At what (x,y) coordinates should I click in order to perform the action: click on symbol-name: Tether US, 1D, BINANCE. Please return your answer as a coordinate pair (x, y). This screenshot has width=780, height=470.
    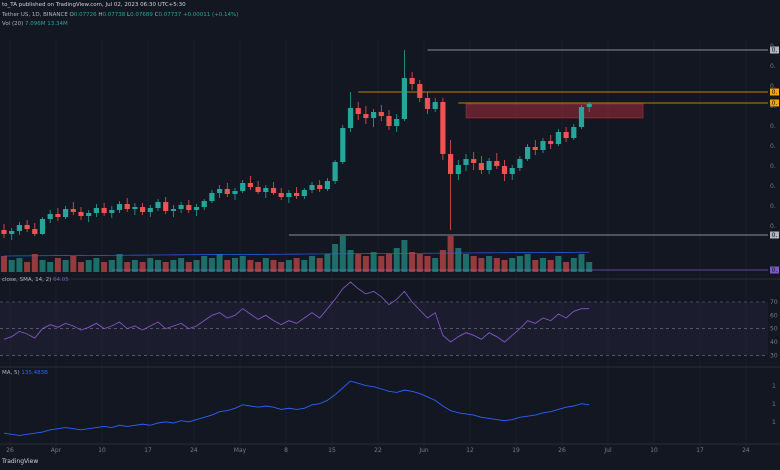
    Looking at the image, I should click on (35, 15).